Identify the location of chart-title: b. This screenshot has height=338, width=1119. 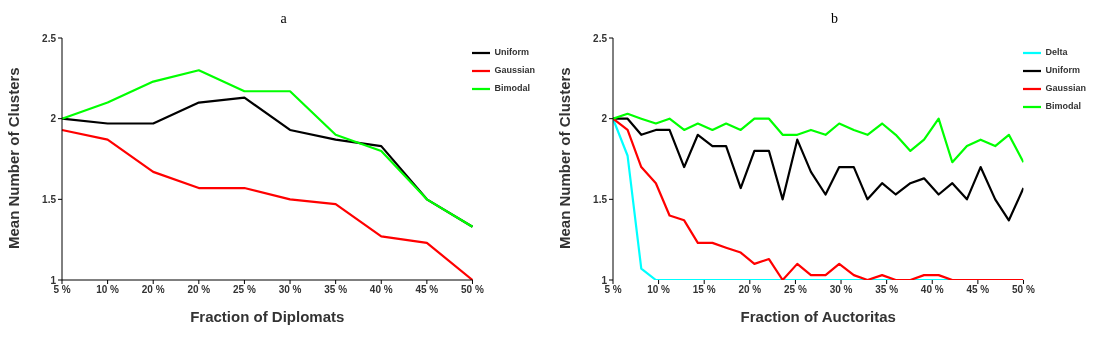
(834, 19).